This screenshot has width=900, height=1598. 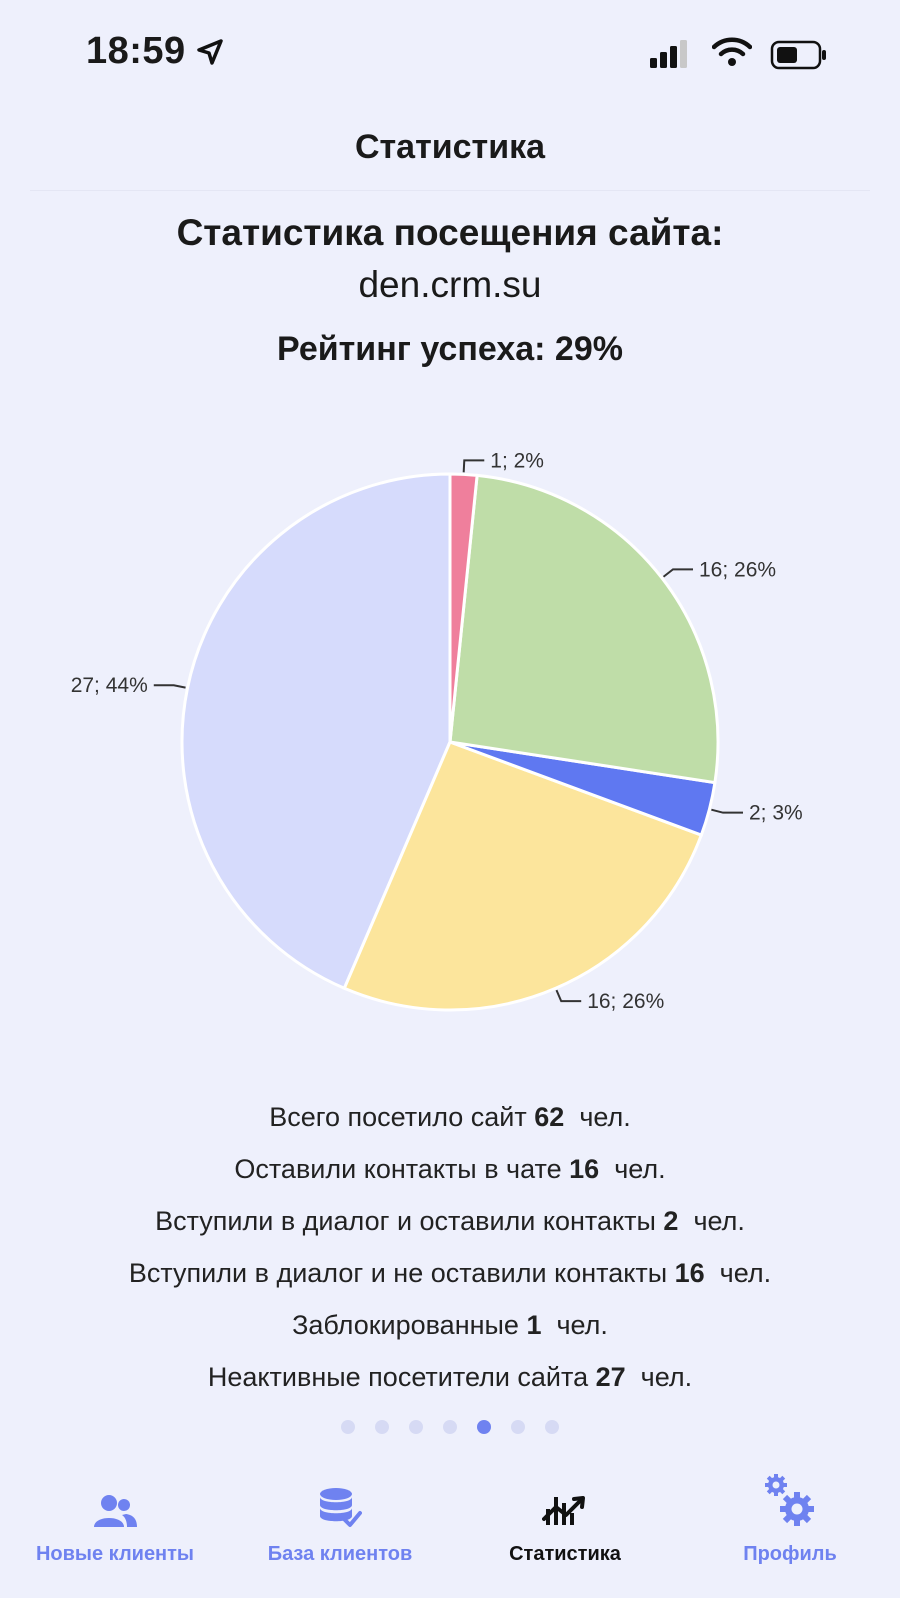 I want to click on pie-slice-label: 1; 2%, so click(x=517, y=460).